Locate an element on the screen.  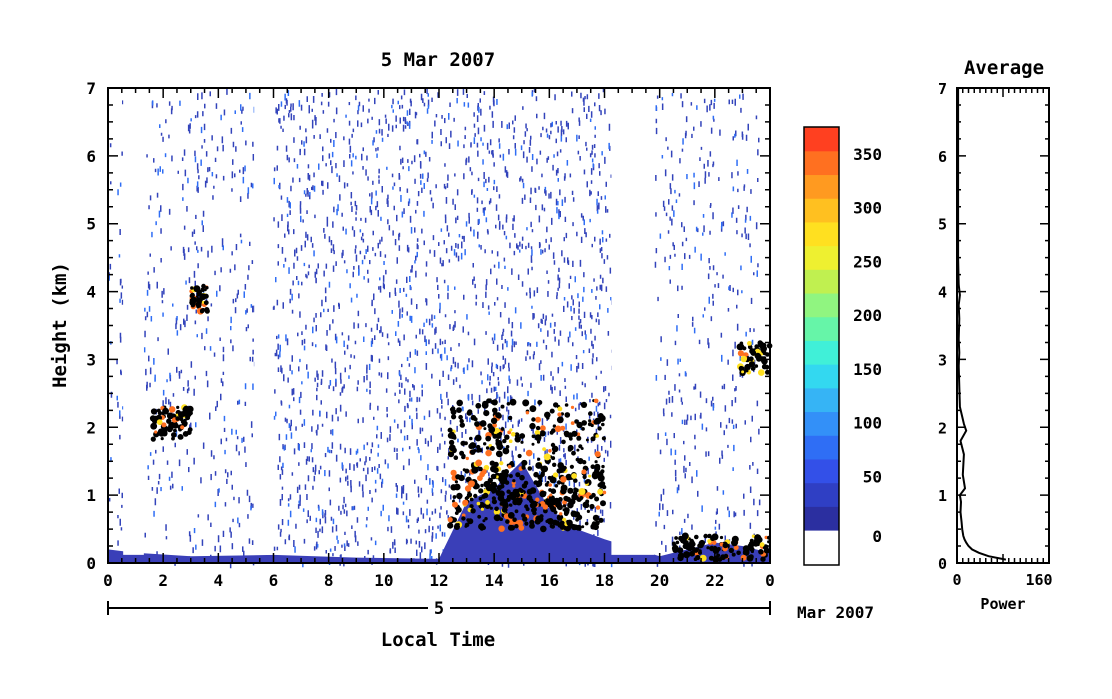
x-tick-labels: 0 2 4 6 8 10 12 14 16 18 20 22 0 is located at coordinates (439, 580).